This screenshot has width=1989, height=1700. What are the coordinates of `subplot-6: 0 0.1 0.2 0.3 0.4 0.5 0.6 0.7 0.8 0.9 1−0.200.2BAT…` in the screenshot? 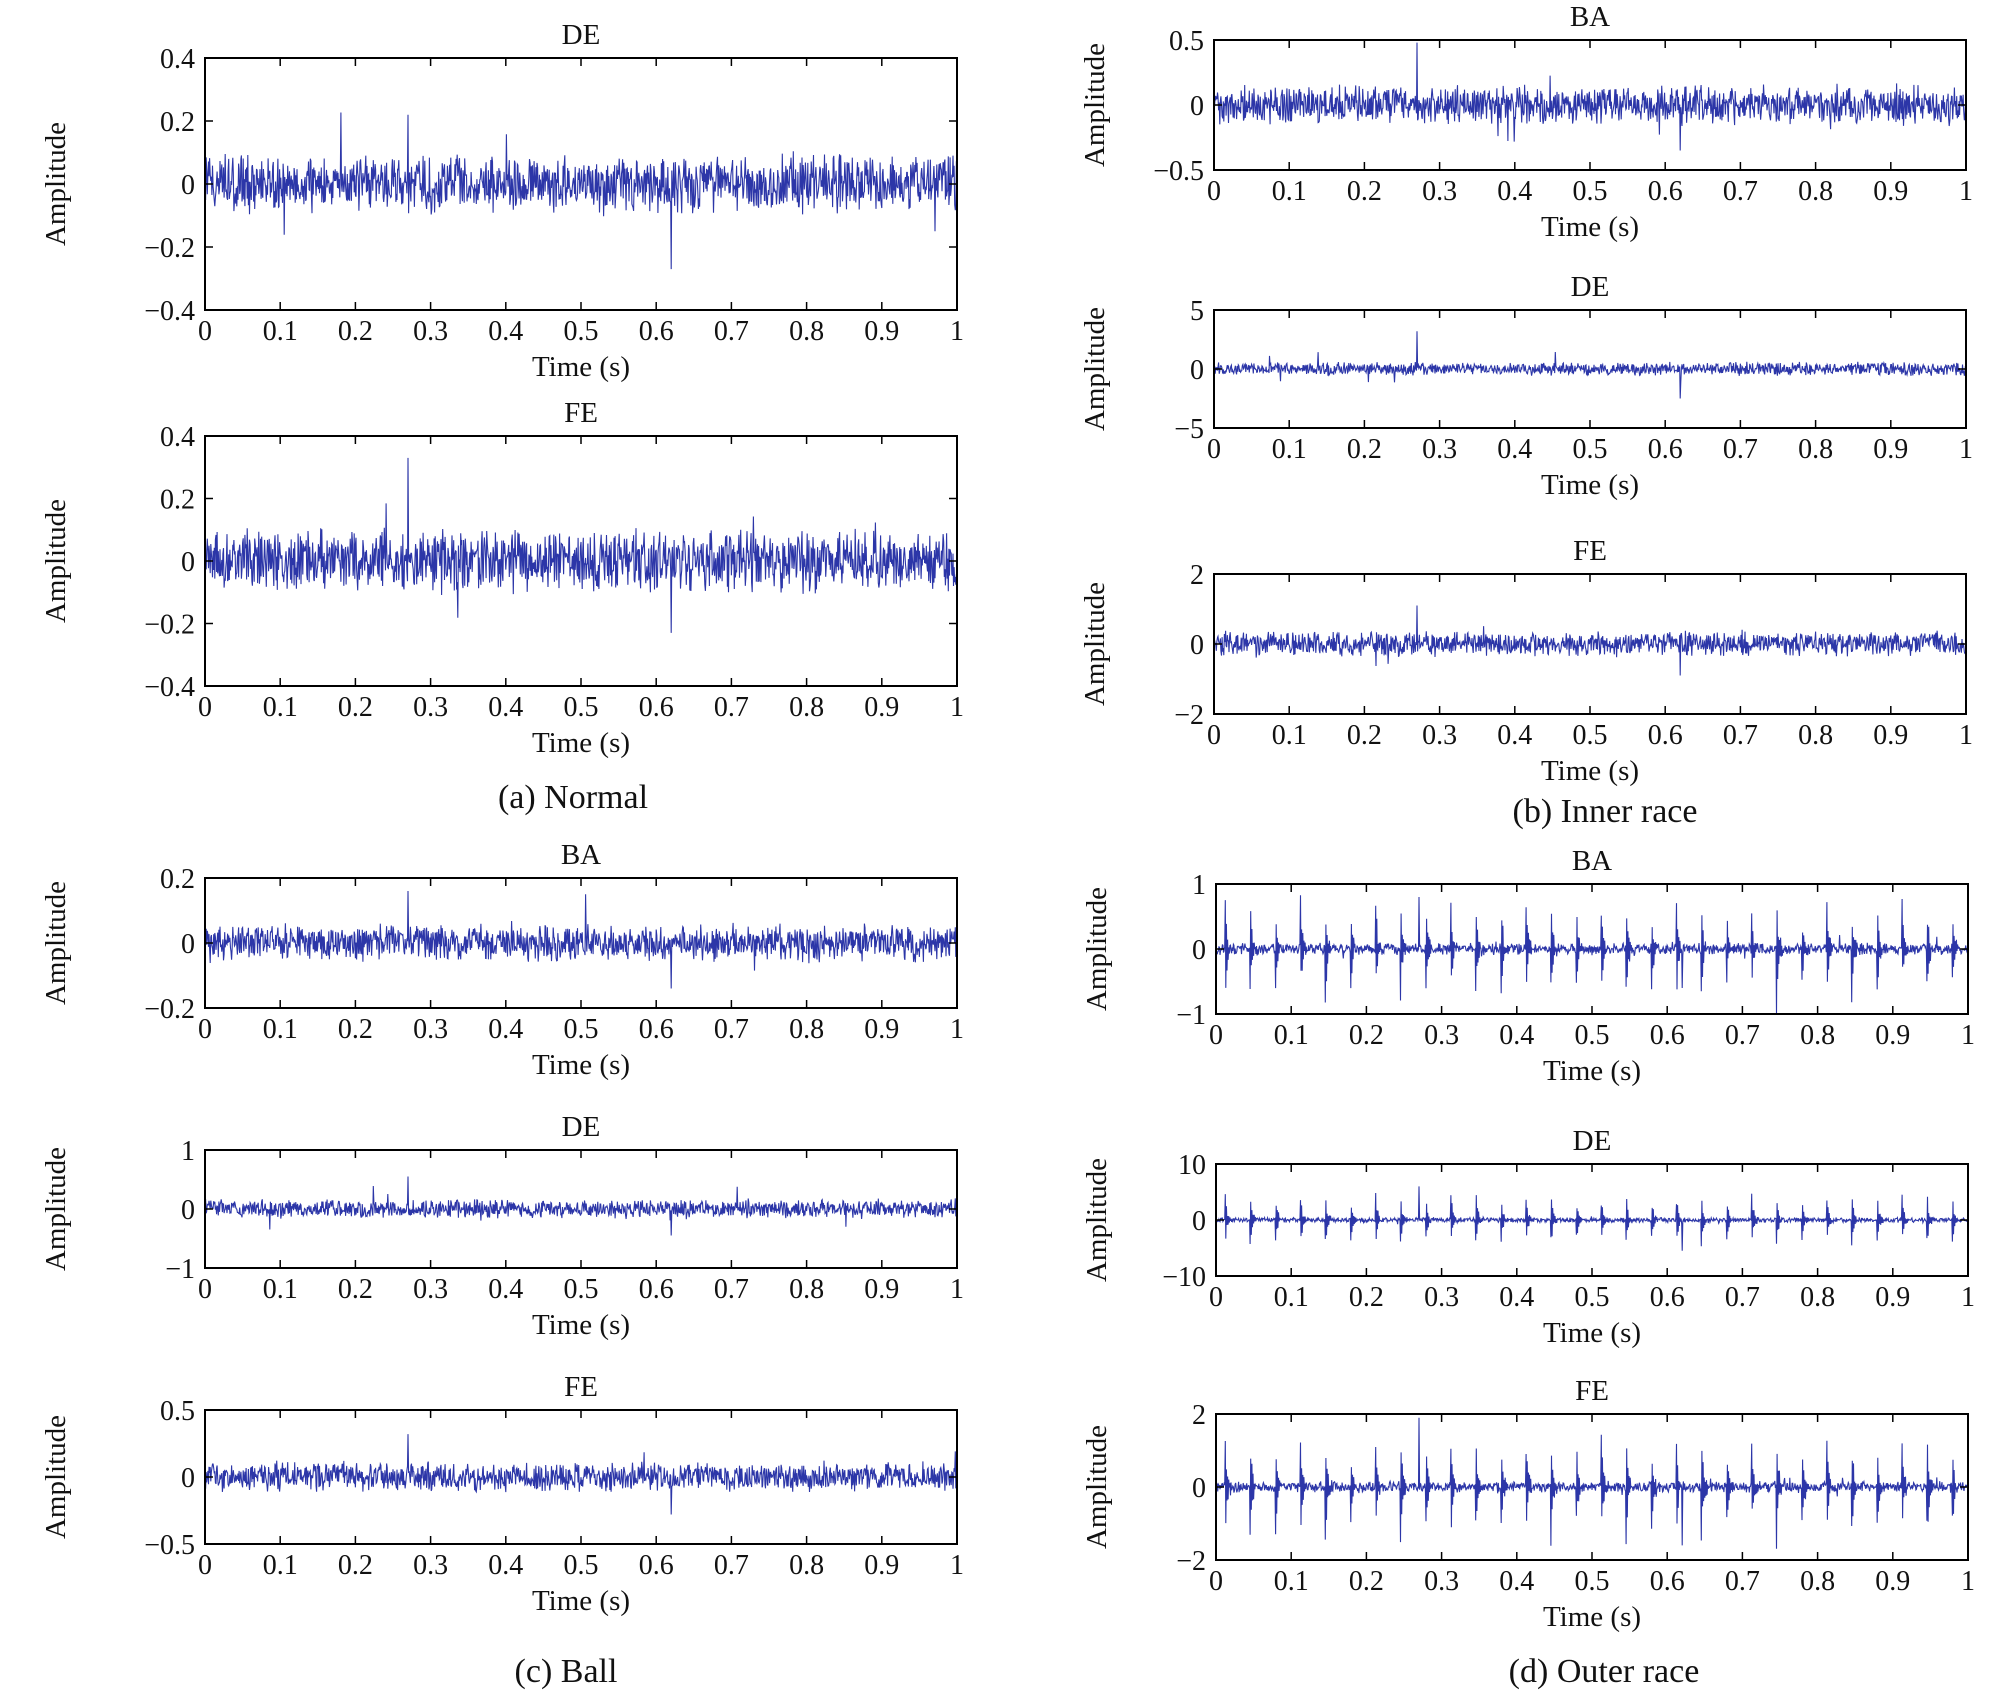 It's located at (502, 960).